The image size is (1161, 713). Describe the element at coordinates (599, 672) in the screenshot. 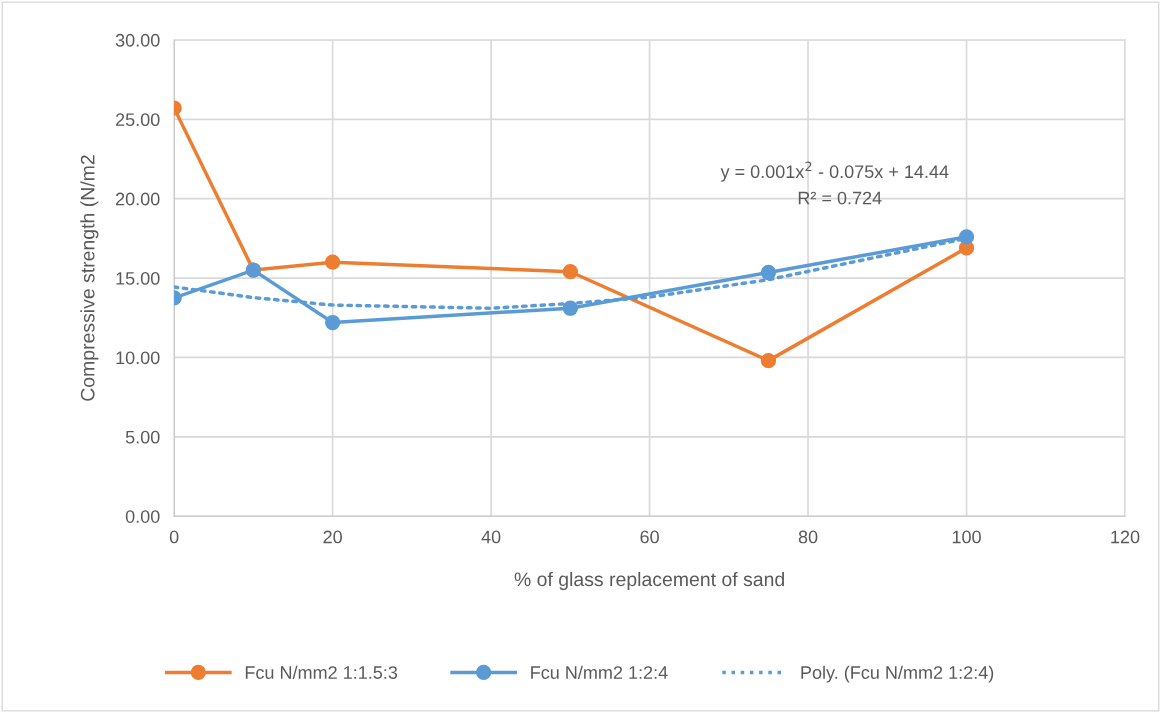

I see `legend-label: Fcu N/mm2 1:2:4` at that location.